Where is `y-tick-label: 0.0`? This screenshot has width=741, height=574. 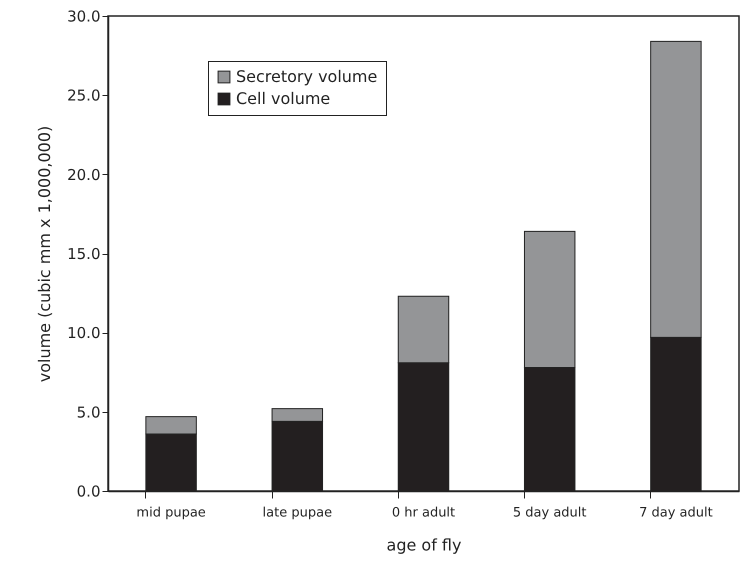 y-tick-label: 0.0 is located at coordinates (88, 491).